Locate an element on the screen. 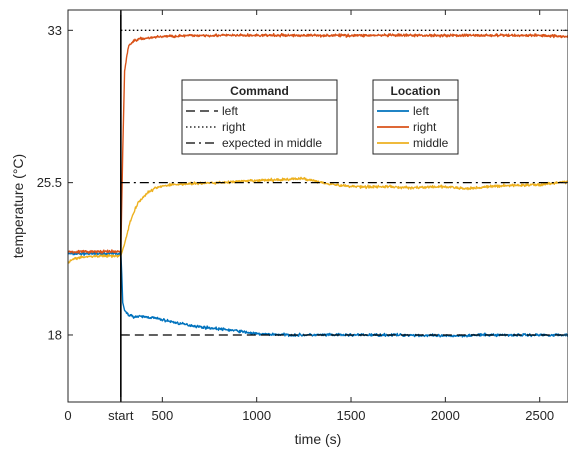  x-tick-label: 500 is located at coordinates (162, 415).